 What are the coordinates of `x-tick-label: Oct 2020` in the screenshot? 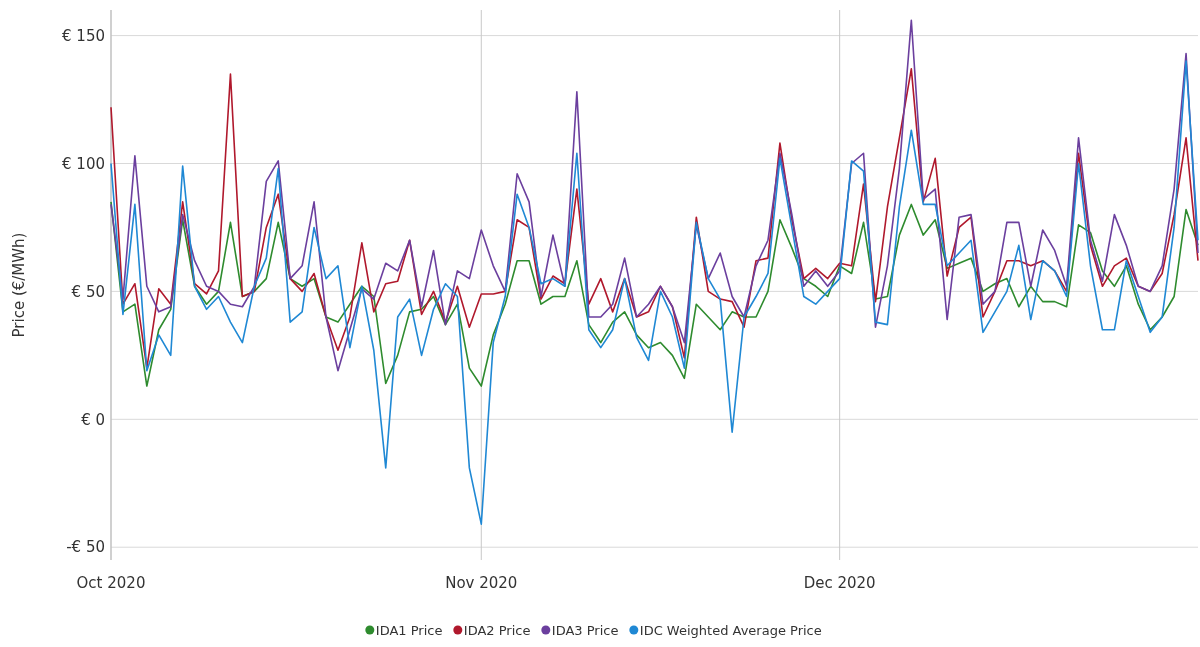 It's located at (111, 583).